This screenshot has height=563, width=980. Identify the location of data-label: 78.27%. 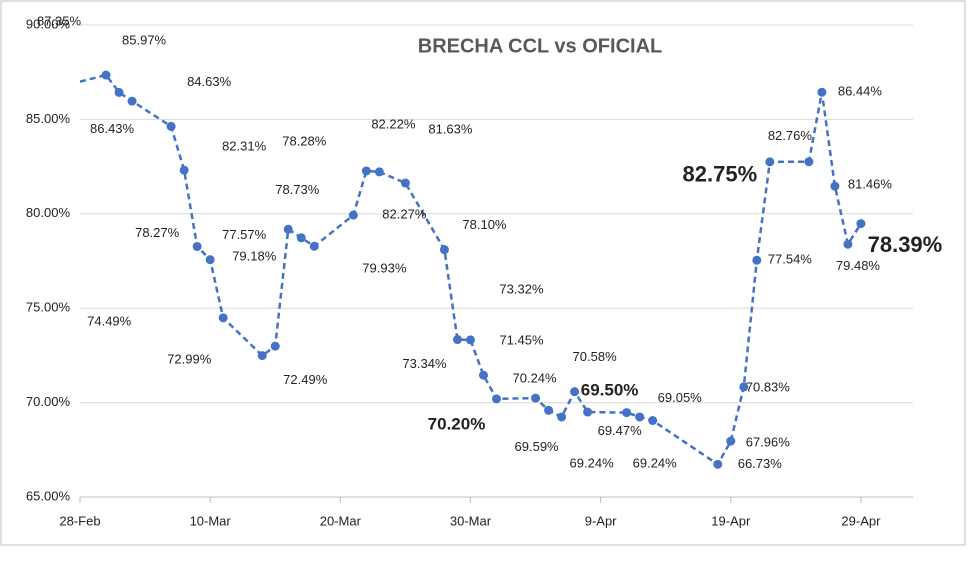
(157, 232).